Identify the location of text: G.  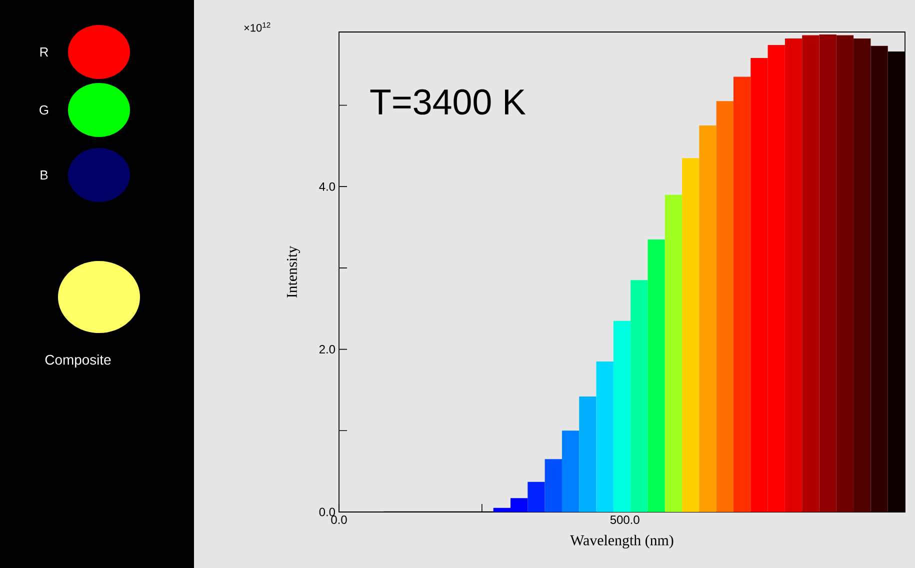
(44, 110).